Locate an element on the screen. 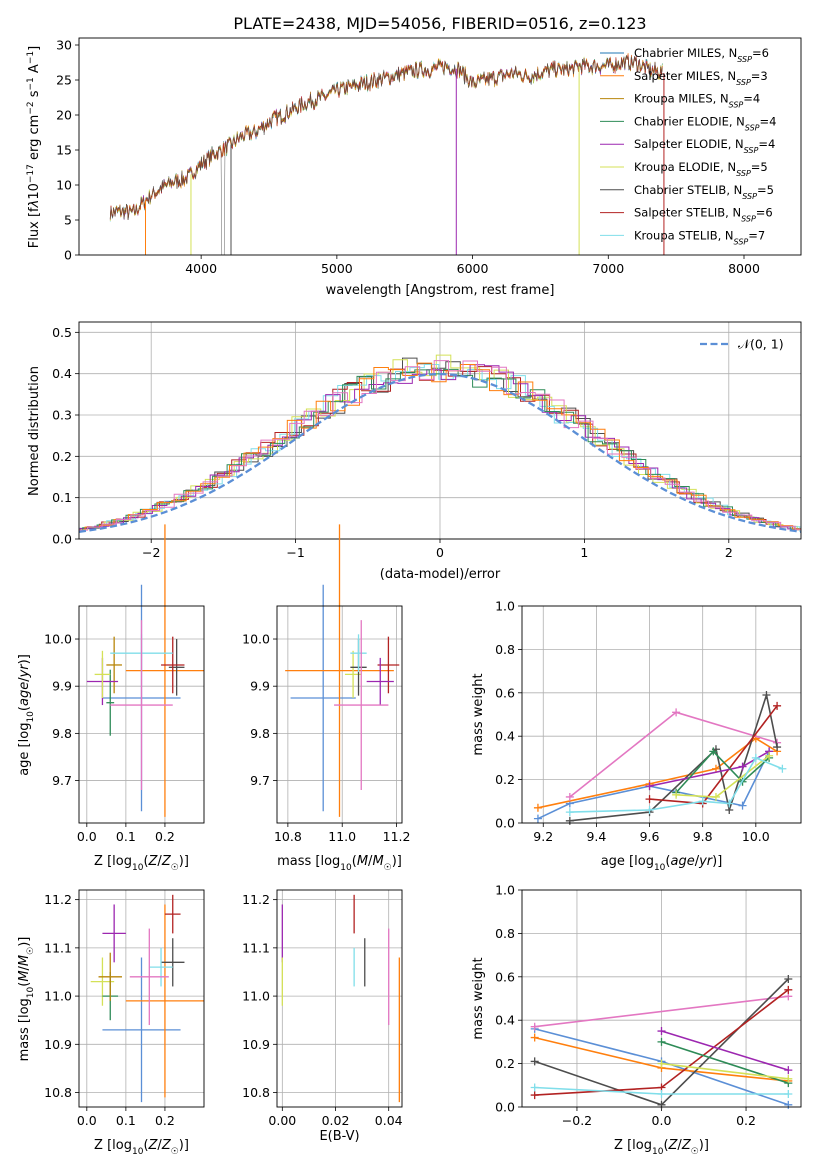 The height and width of the screenshot is (1170, 819). histograms is located at coordinates (440, 443).